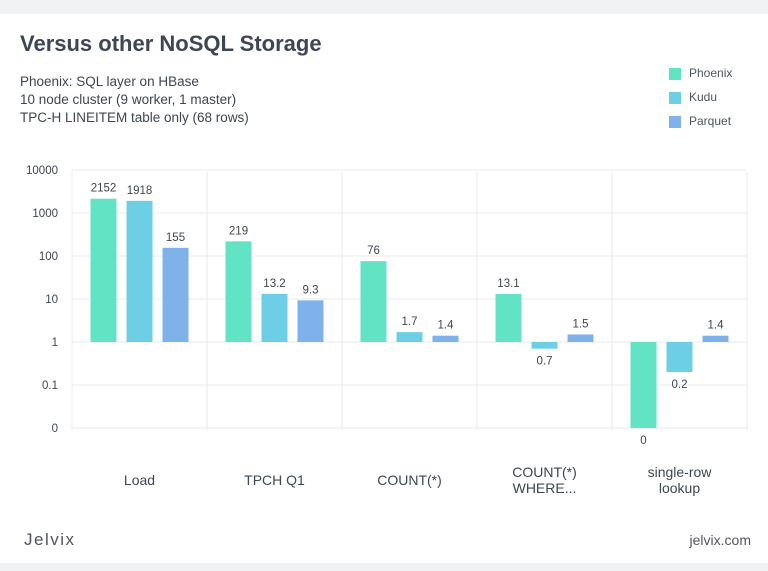  What do you see at coordinates (720, 540) in the screenshot?
I see `site-url: jelvix.com` at bounding box center [720, 540].